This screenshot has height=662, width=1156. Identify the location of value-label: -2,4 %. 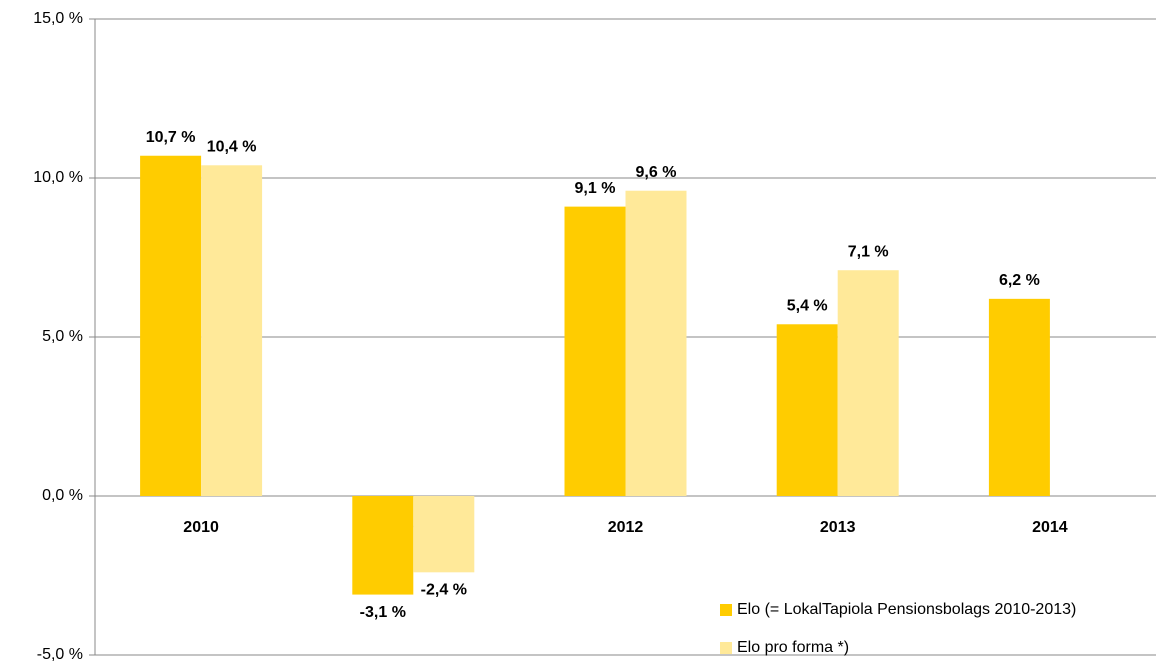
(444, 590).